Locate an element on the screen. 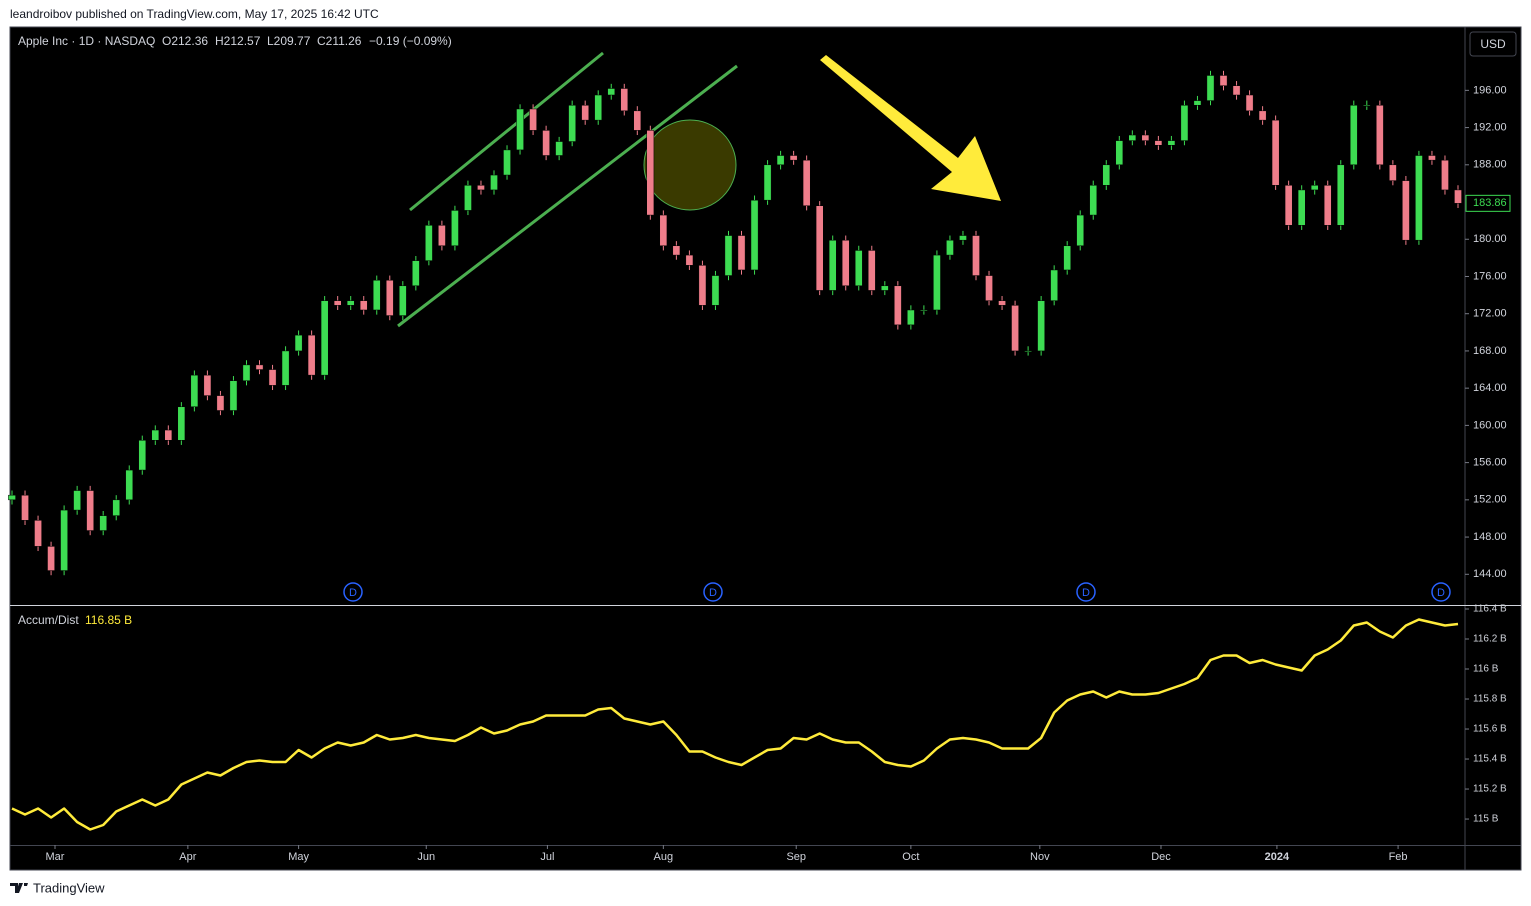 The height and width of the screenshot is (906, 1531). highlight-circle is located at coordinates (690, 165).